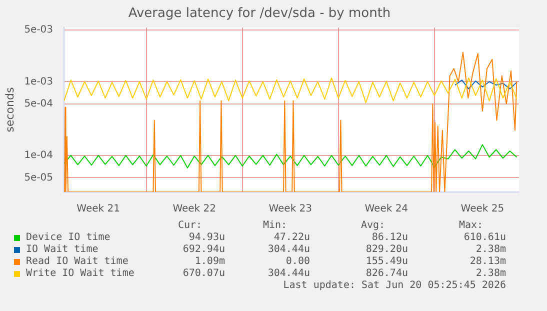  Describe the element at coordinates (203, 249) in the screenshot. I see `text: 692.94u` at that location.